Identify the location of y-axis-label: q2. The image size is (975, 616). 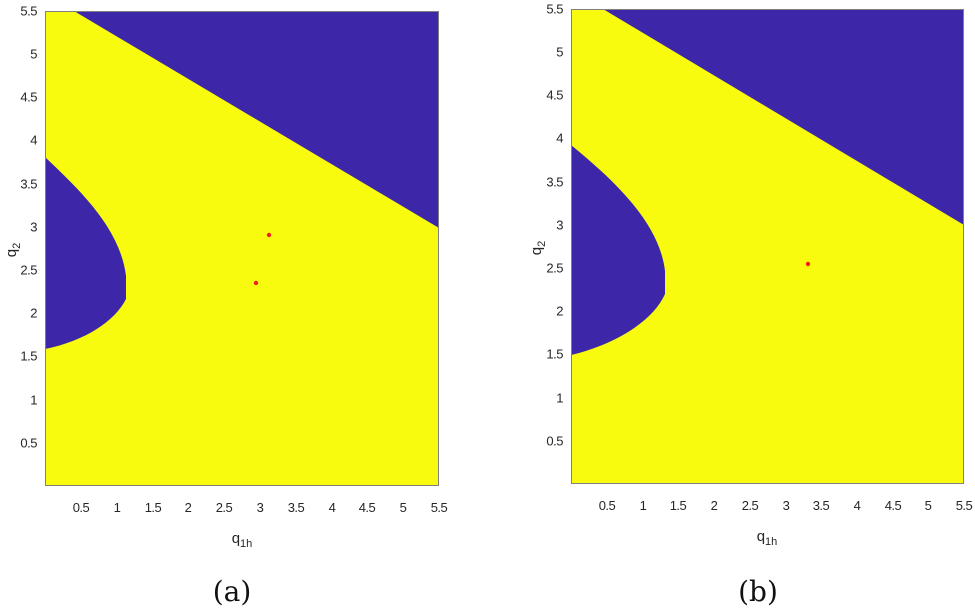
(538, 248).